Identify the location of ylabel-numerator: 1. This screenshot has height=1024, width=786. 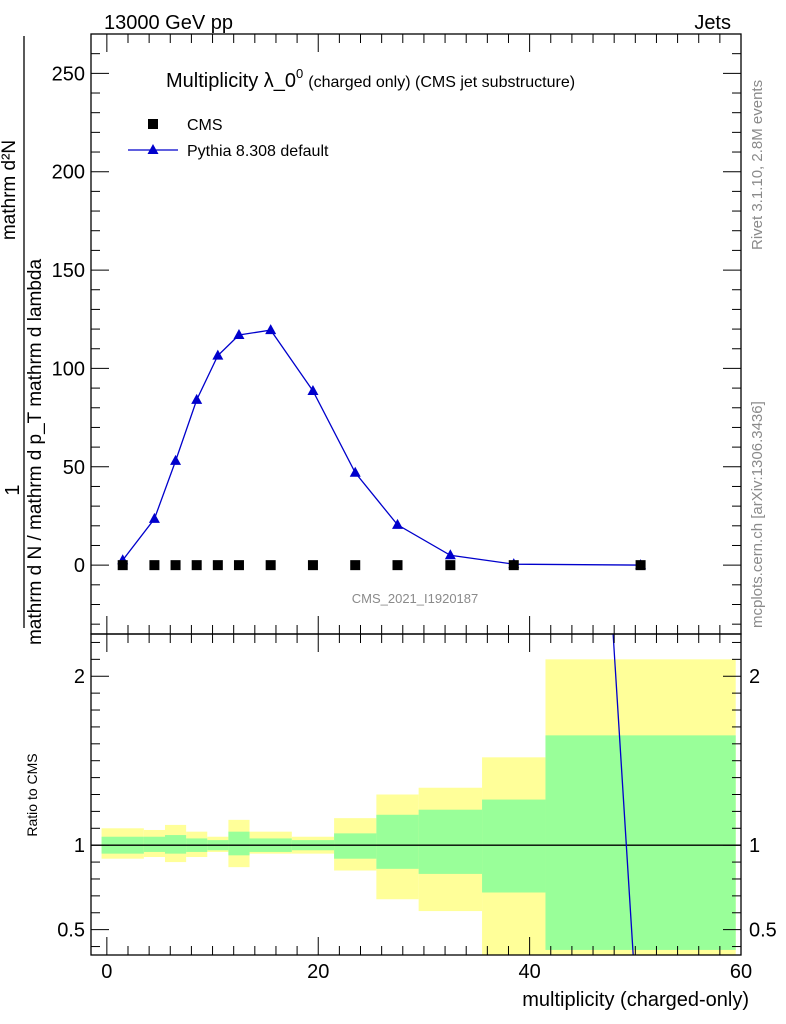
(13, 489).